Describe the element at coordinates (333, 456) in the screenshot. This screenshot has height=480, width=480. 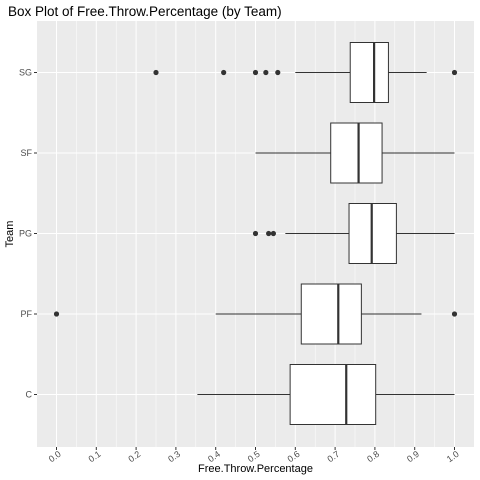
I see `x-tick-label: 0.7` at that location.